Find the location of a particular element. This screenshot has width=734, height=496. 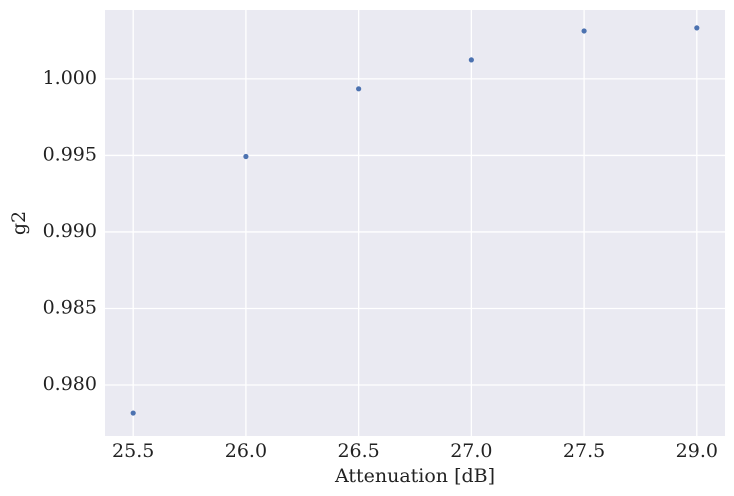

y-tick-label: 0.980 is located at coordinates (70, 384).